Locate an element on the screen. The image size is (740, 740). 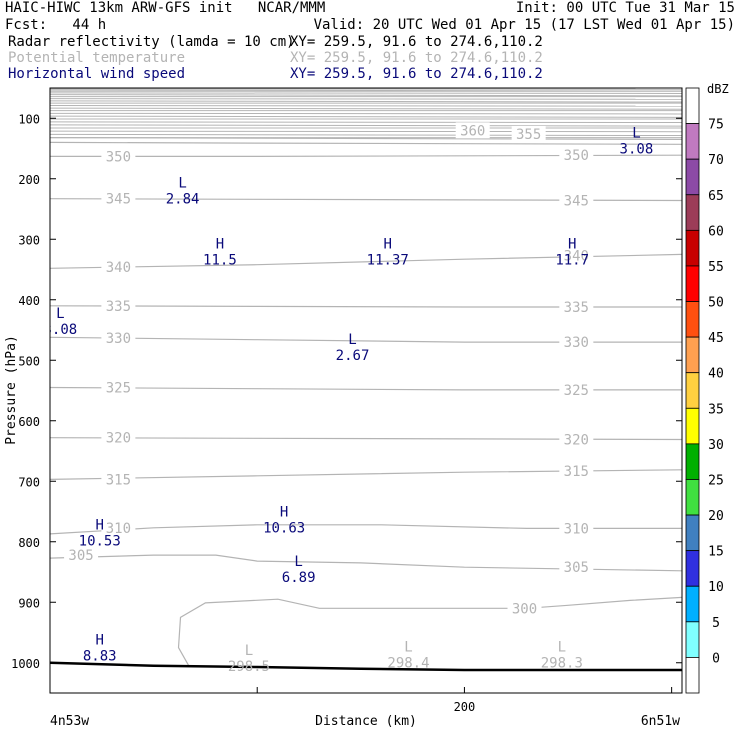
colorbar-level-label: 5 is located at coordinates (716, 623).